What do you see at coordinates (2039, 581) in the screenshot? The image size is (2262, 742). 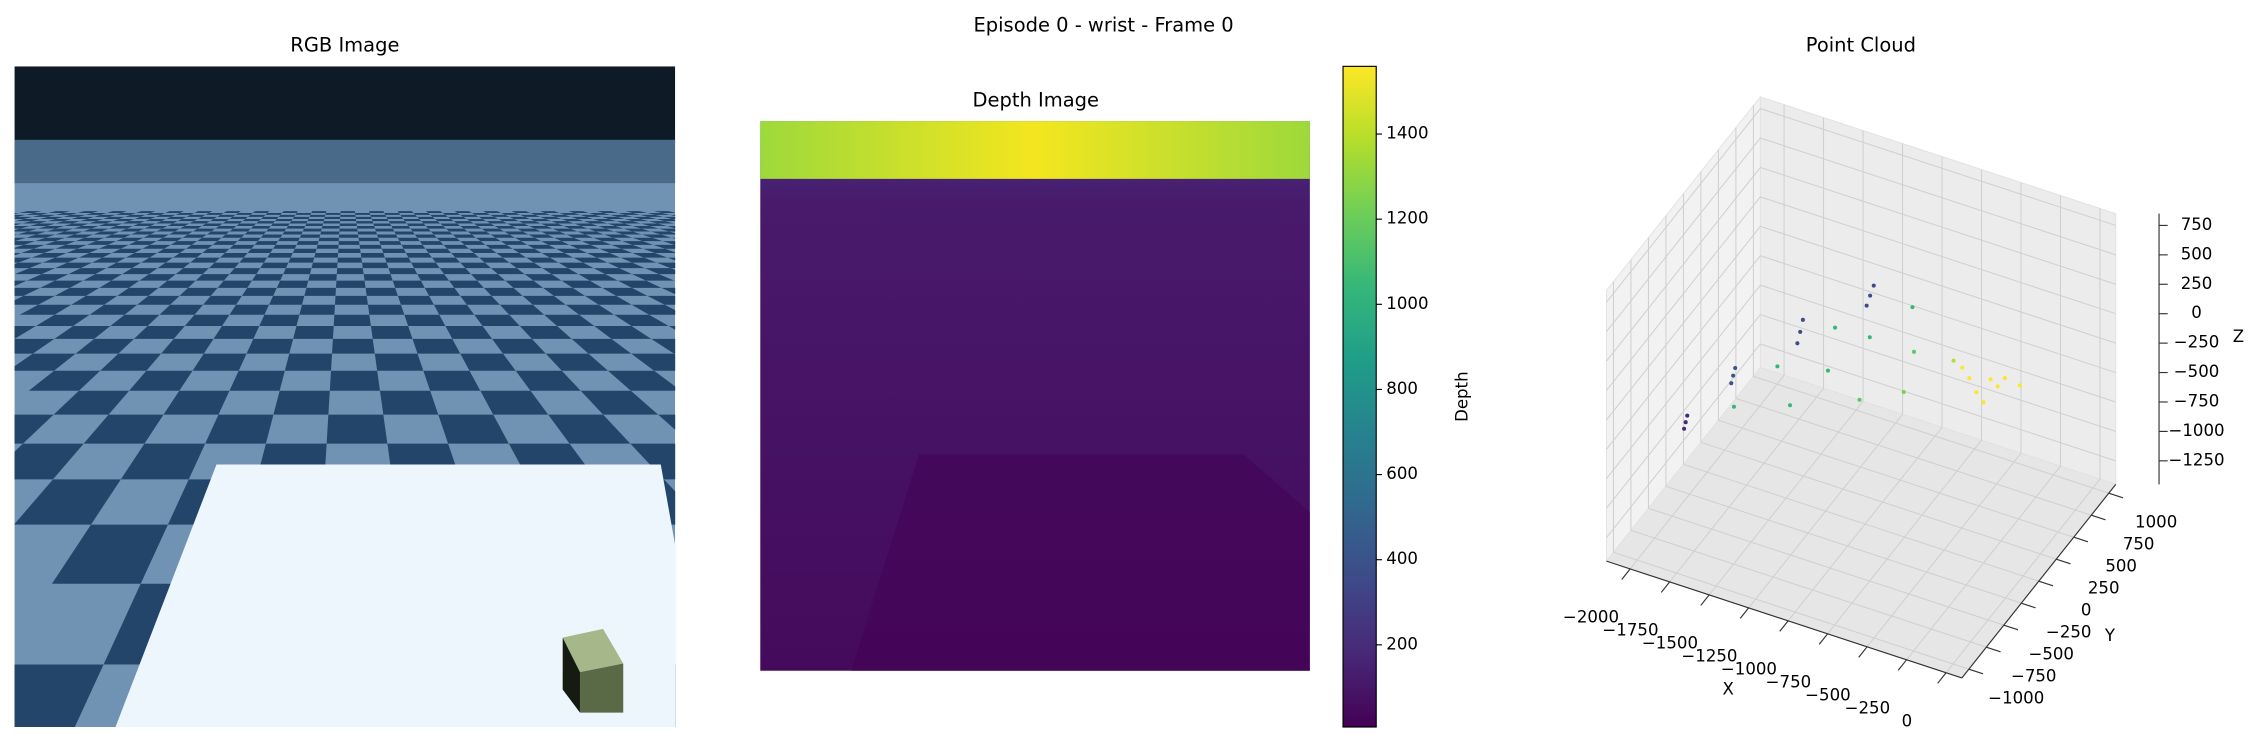 I see `y-axis` at bounding box center [2039, 581].